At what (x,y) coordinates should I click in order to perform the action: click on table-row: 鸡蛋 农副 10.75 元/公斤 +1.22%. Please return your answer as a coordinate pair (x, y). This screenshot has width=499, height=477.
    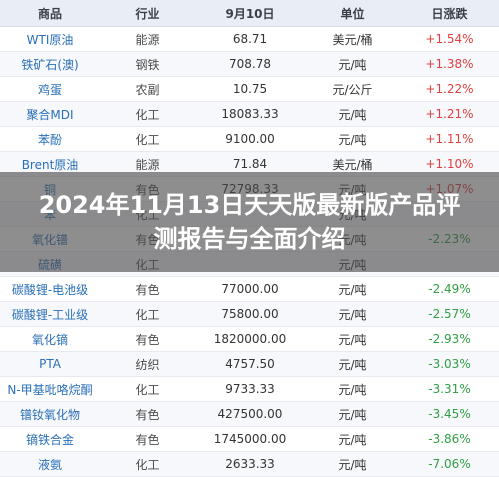
    Looking at the image, I should click on (249, 89).